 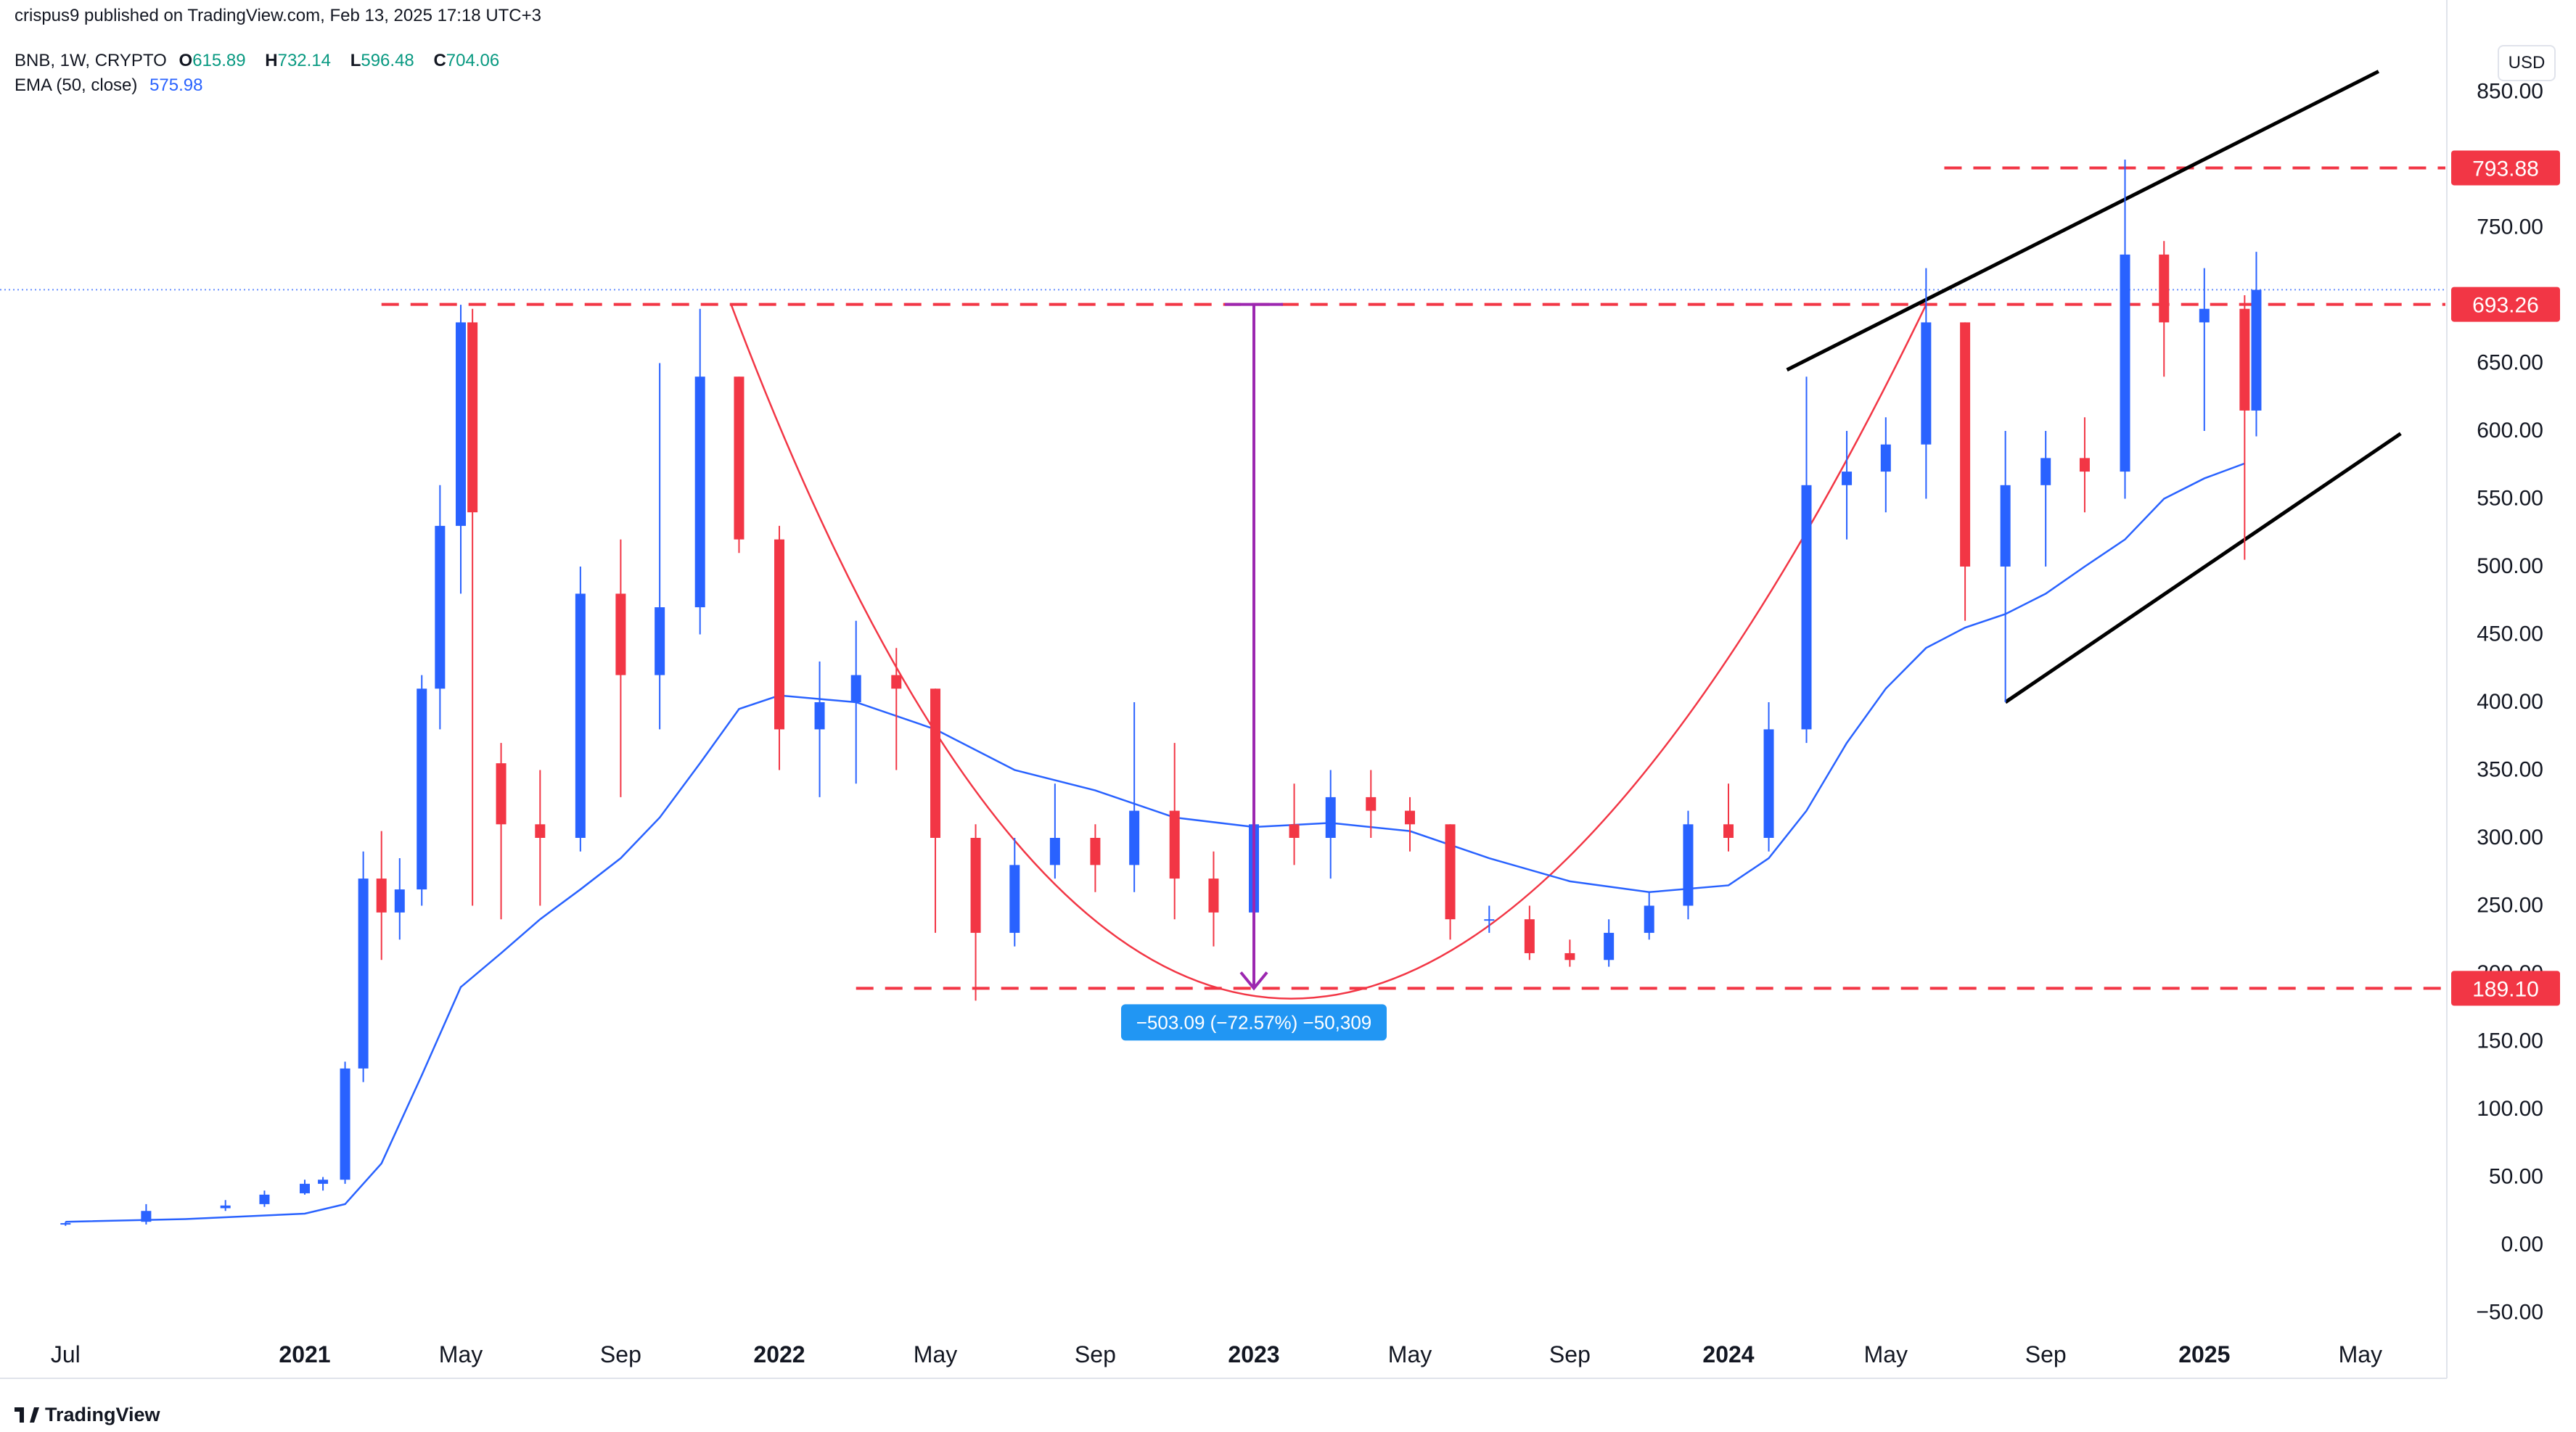 What do you see at coordinates (2516, 1177) in the screenshot?
I see `price-tick-label: 50.00` at bounding box center [2516, 1177].